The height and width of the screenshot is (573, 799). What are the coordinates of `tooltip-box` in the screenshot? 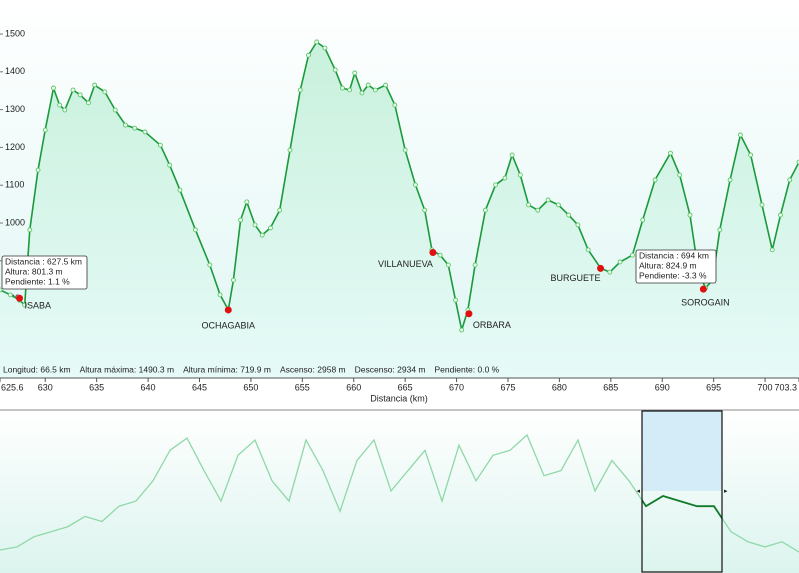 It's located at (44, 272).